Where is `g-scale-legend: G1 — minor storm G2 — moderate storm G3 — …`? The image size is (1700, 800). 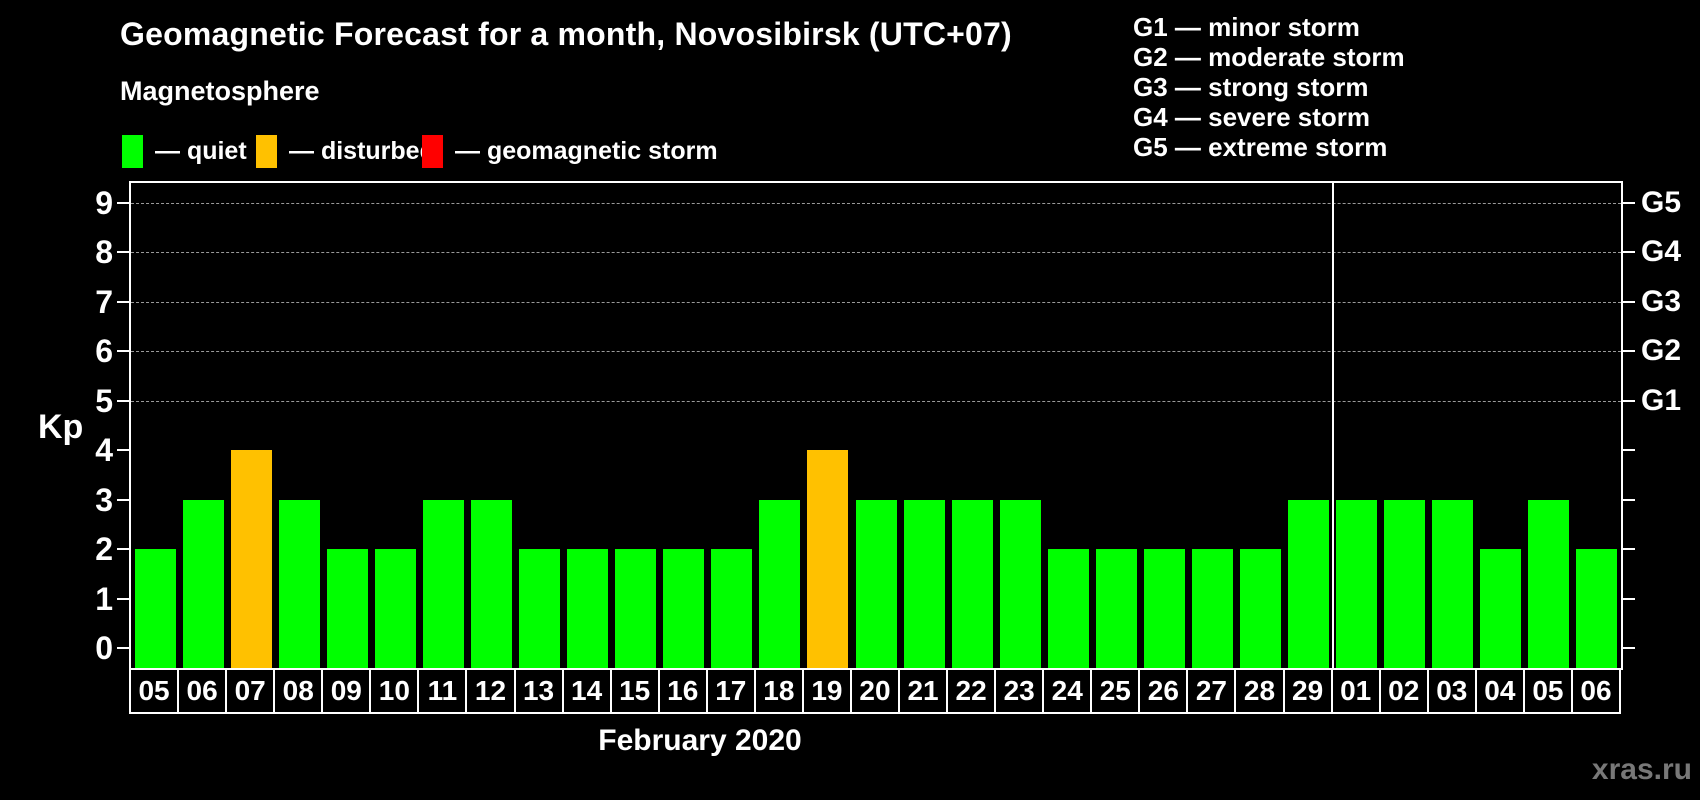
g-scale-legend: G1 — minor storm G2 — moderate storm G3 — … is located at coordinates (1269, 87).